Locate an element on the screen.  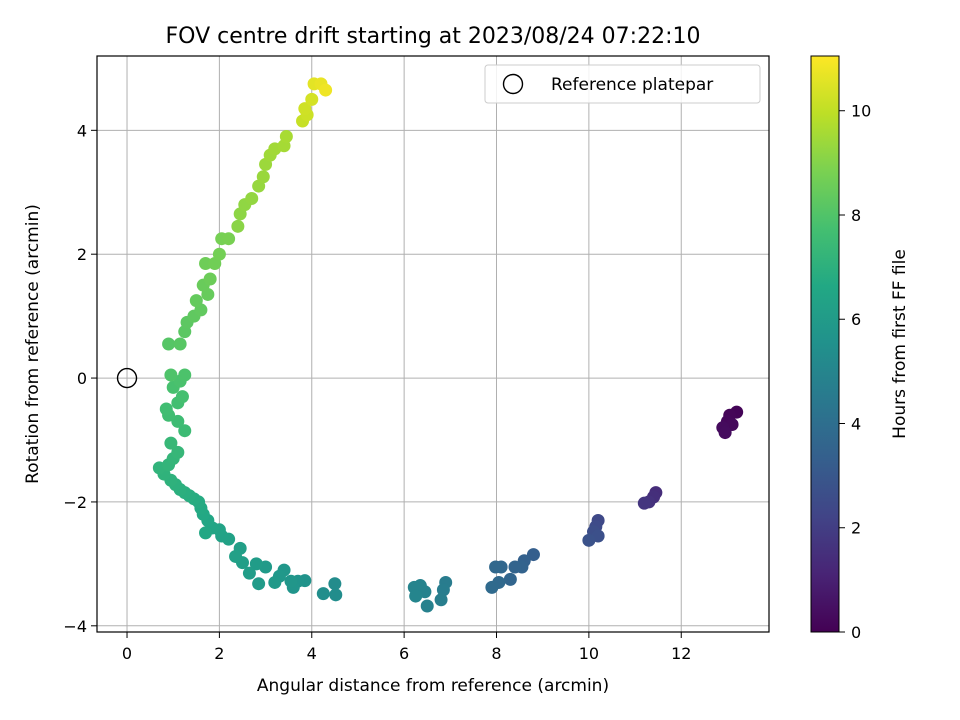
colorbar: 0 2 4 6 8 10 Hours from first FF file is located at coordinates (860, 348).